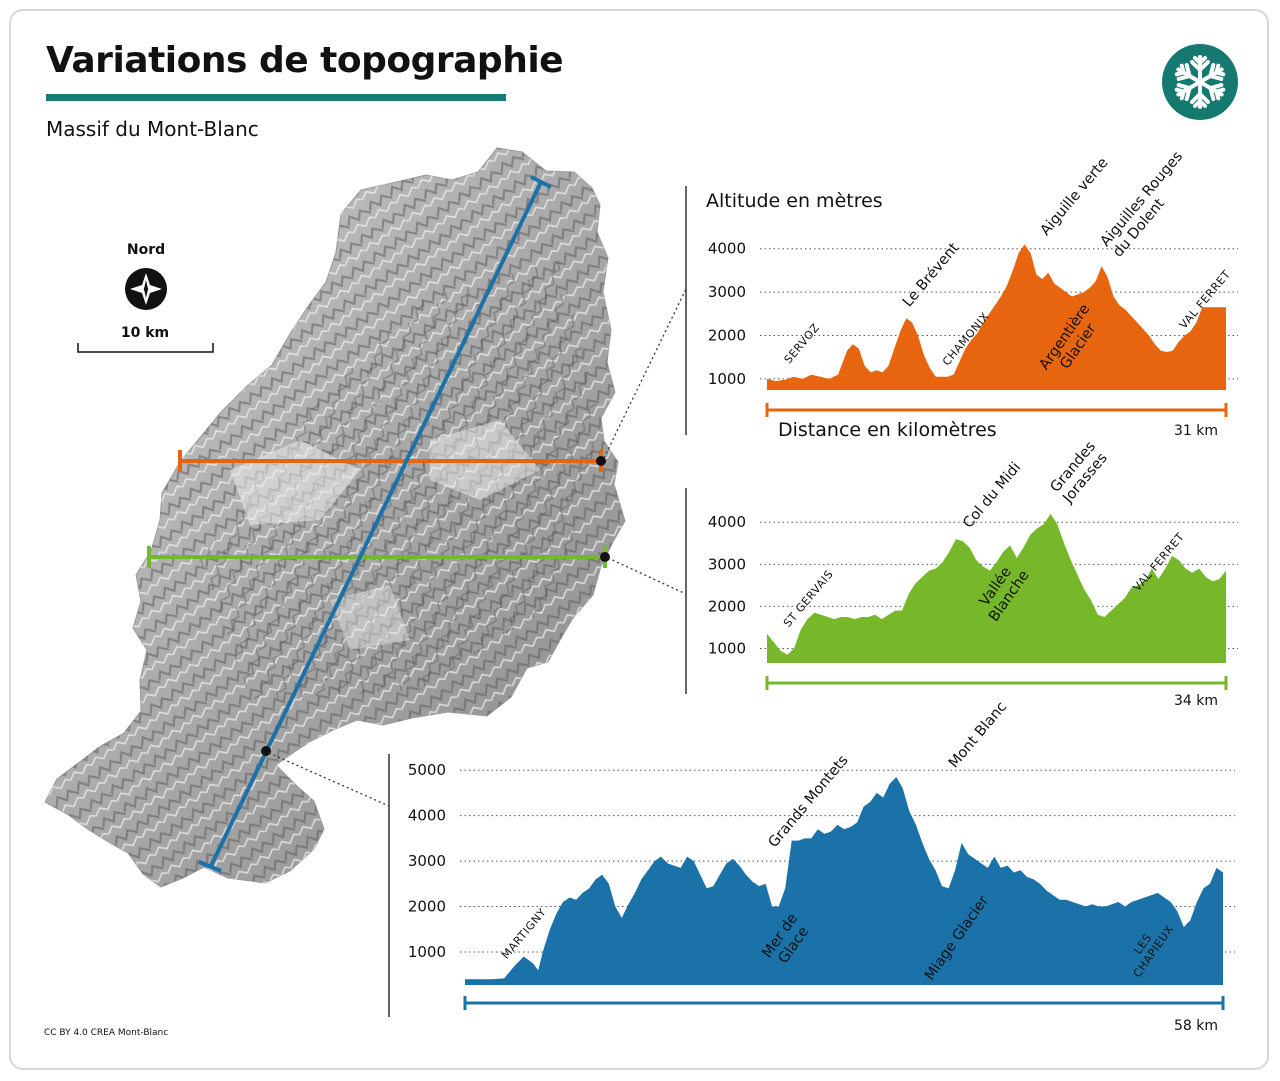 The width and height of the screenshot is (1280, 1081). I want to click on distance-label-orange: 31 km, so click(1196, 431).